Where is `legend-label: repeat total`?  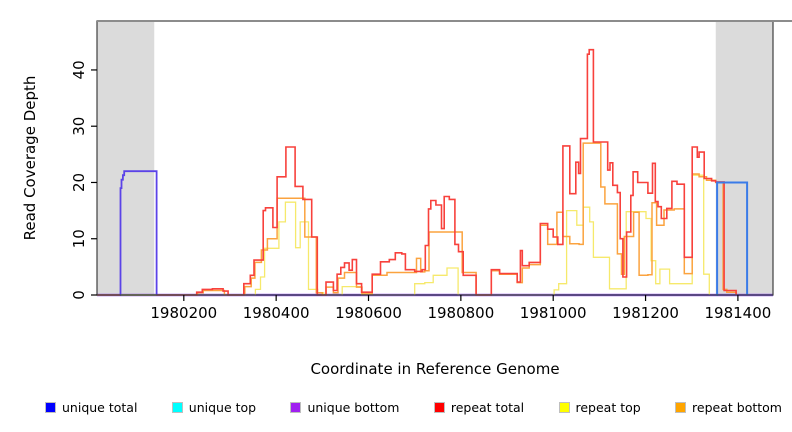 legend-label: repeat total is located at coordinates (487, 407).